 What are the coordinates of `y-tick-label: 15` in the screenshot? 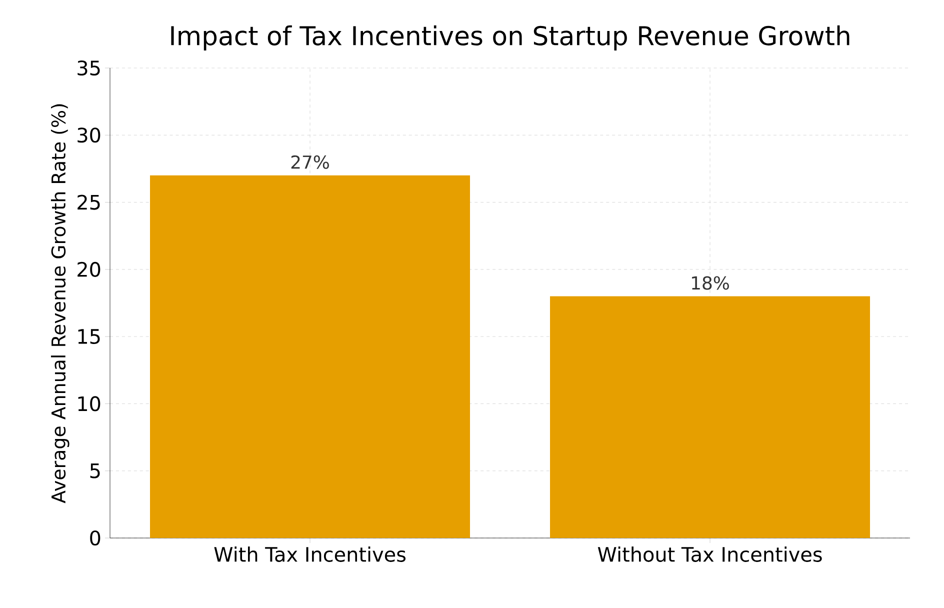 It's located at (89, 336).